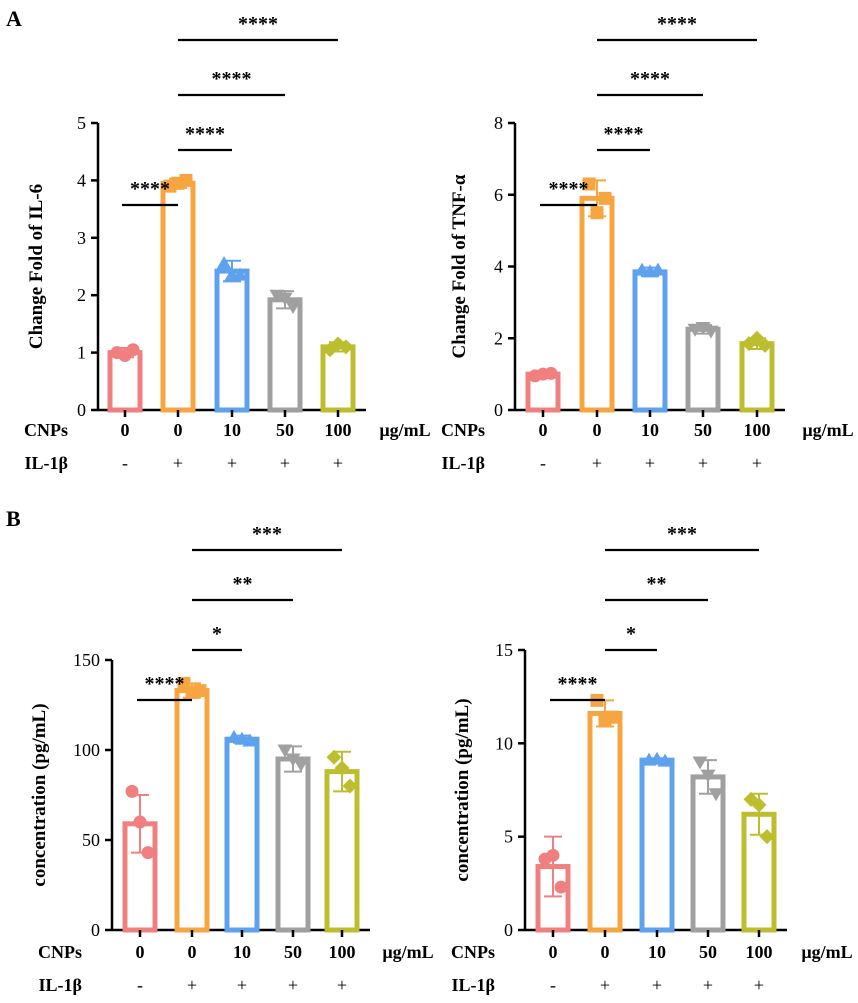 Image resolution: width=858 pixels, height=1003 pixels. I want to click on y-axis-label: Change Fold of IL-6, so click(36, 266).